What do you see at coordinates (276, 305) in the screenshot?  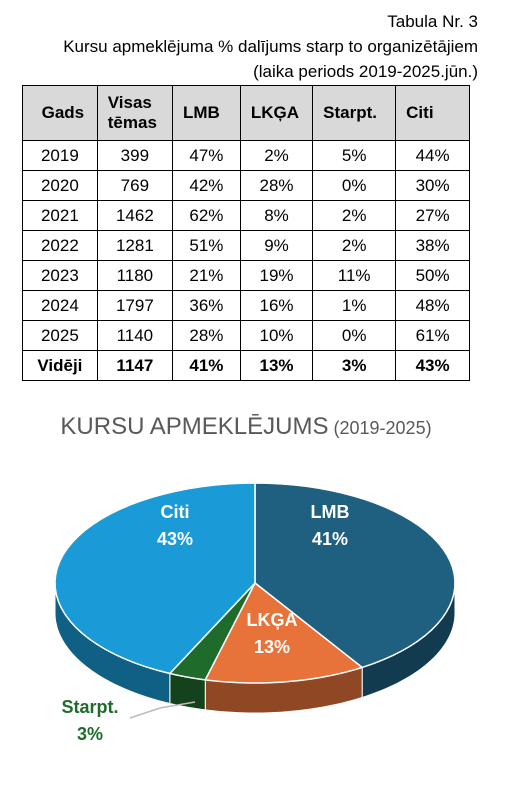 I see `table-cell: 16%` at bounding box center [276, 305].